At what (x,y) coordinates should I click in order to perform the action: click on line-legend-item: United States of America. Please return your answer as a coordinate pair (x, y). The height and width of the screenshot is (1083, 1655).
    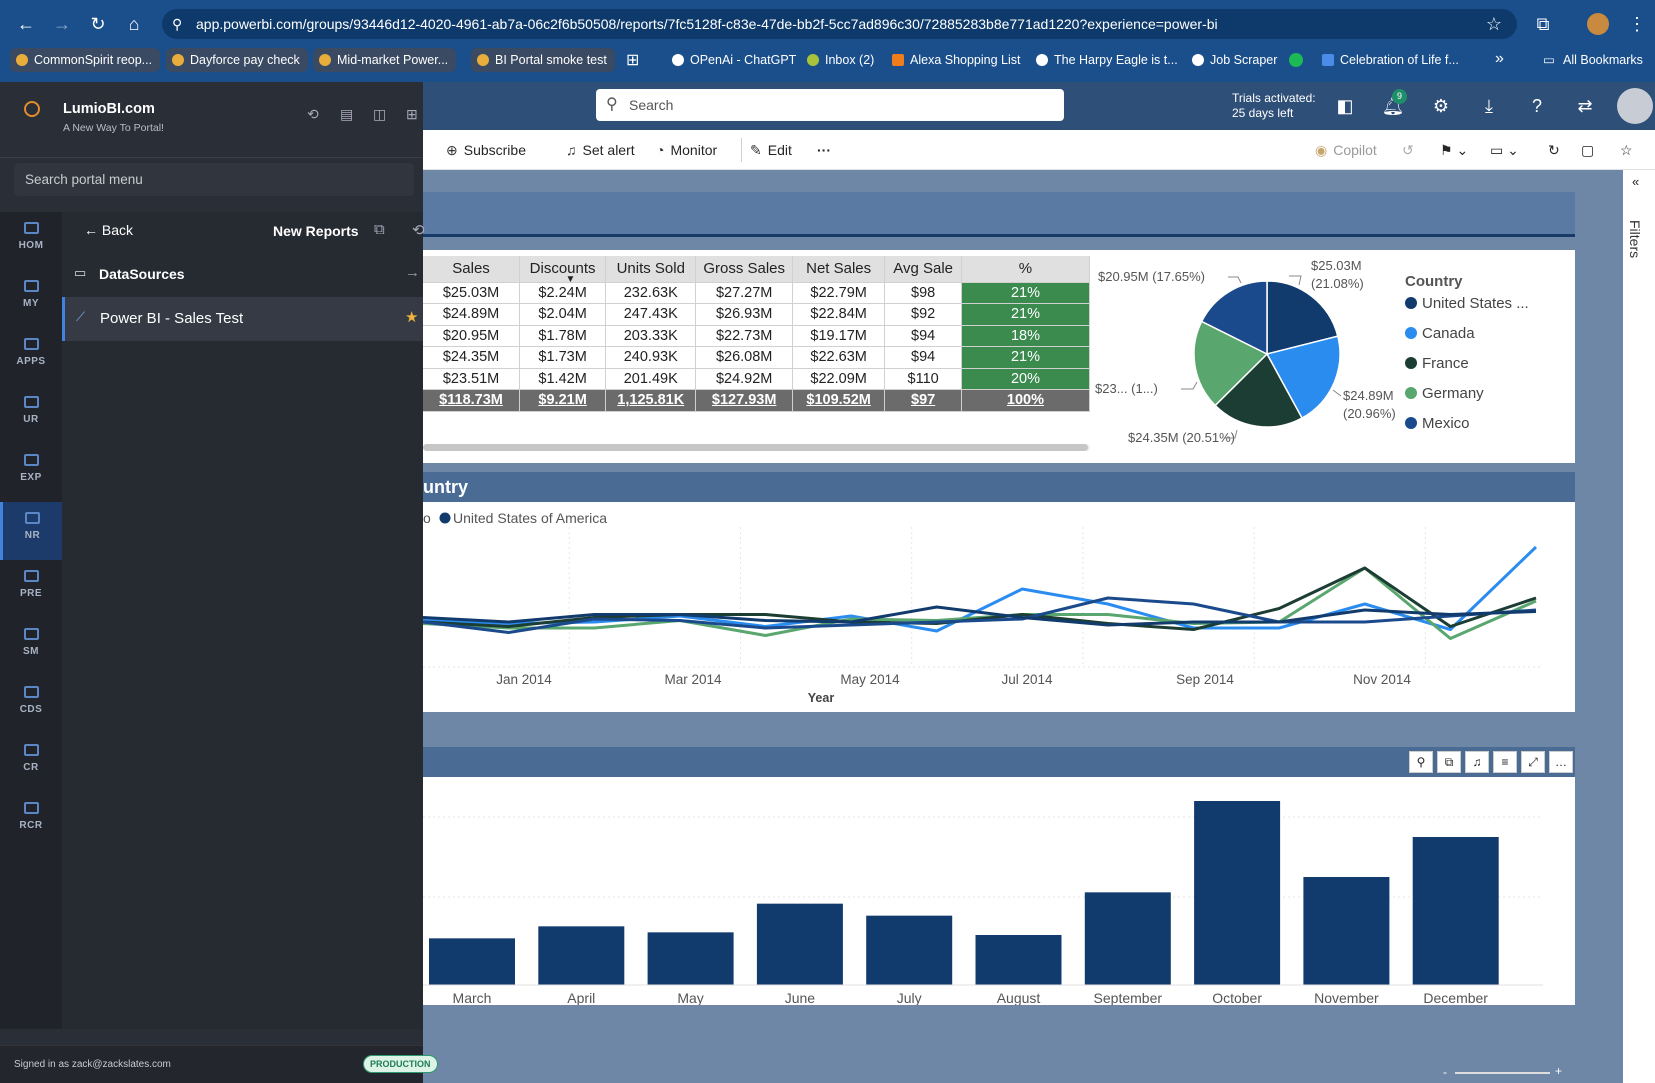
    Looking at the image, I should click on (530, 518).